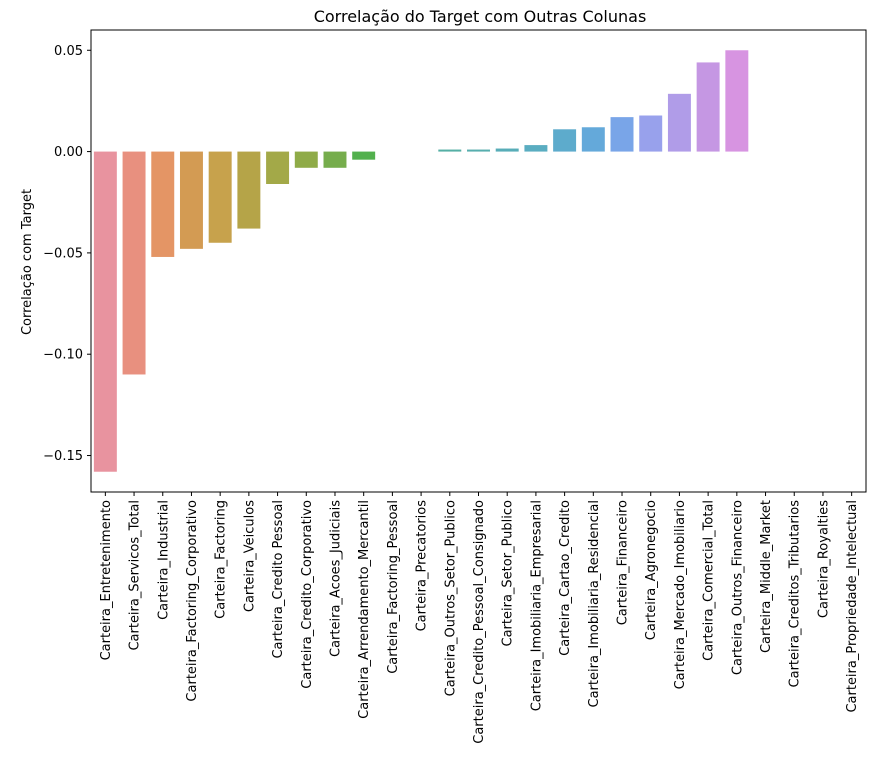 The image size is (885, 768). Describe the element at coordinates (63, 456) in the screenshot. I see `y-tick-label: −0.15` at that location.